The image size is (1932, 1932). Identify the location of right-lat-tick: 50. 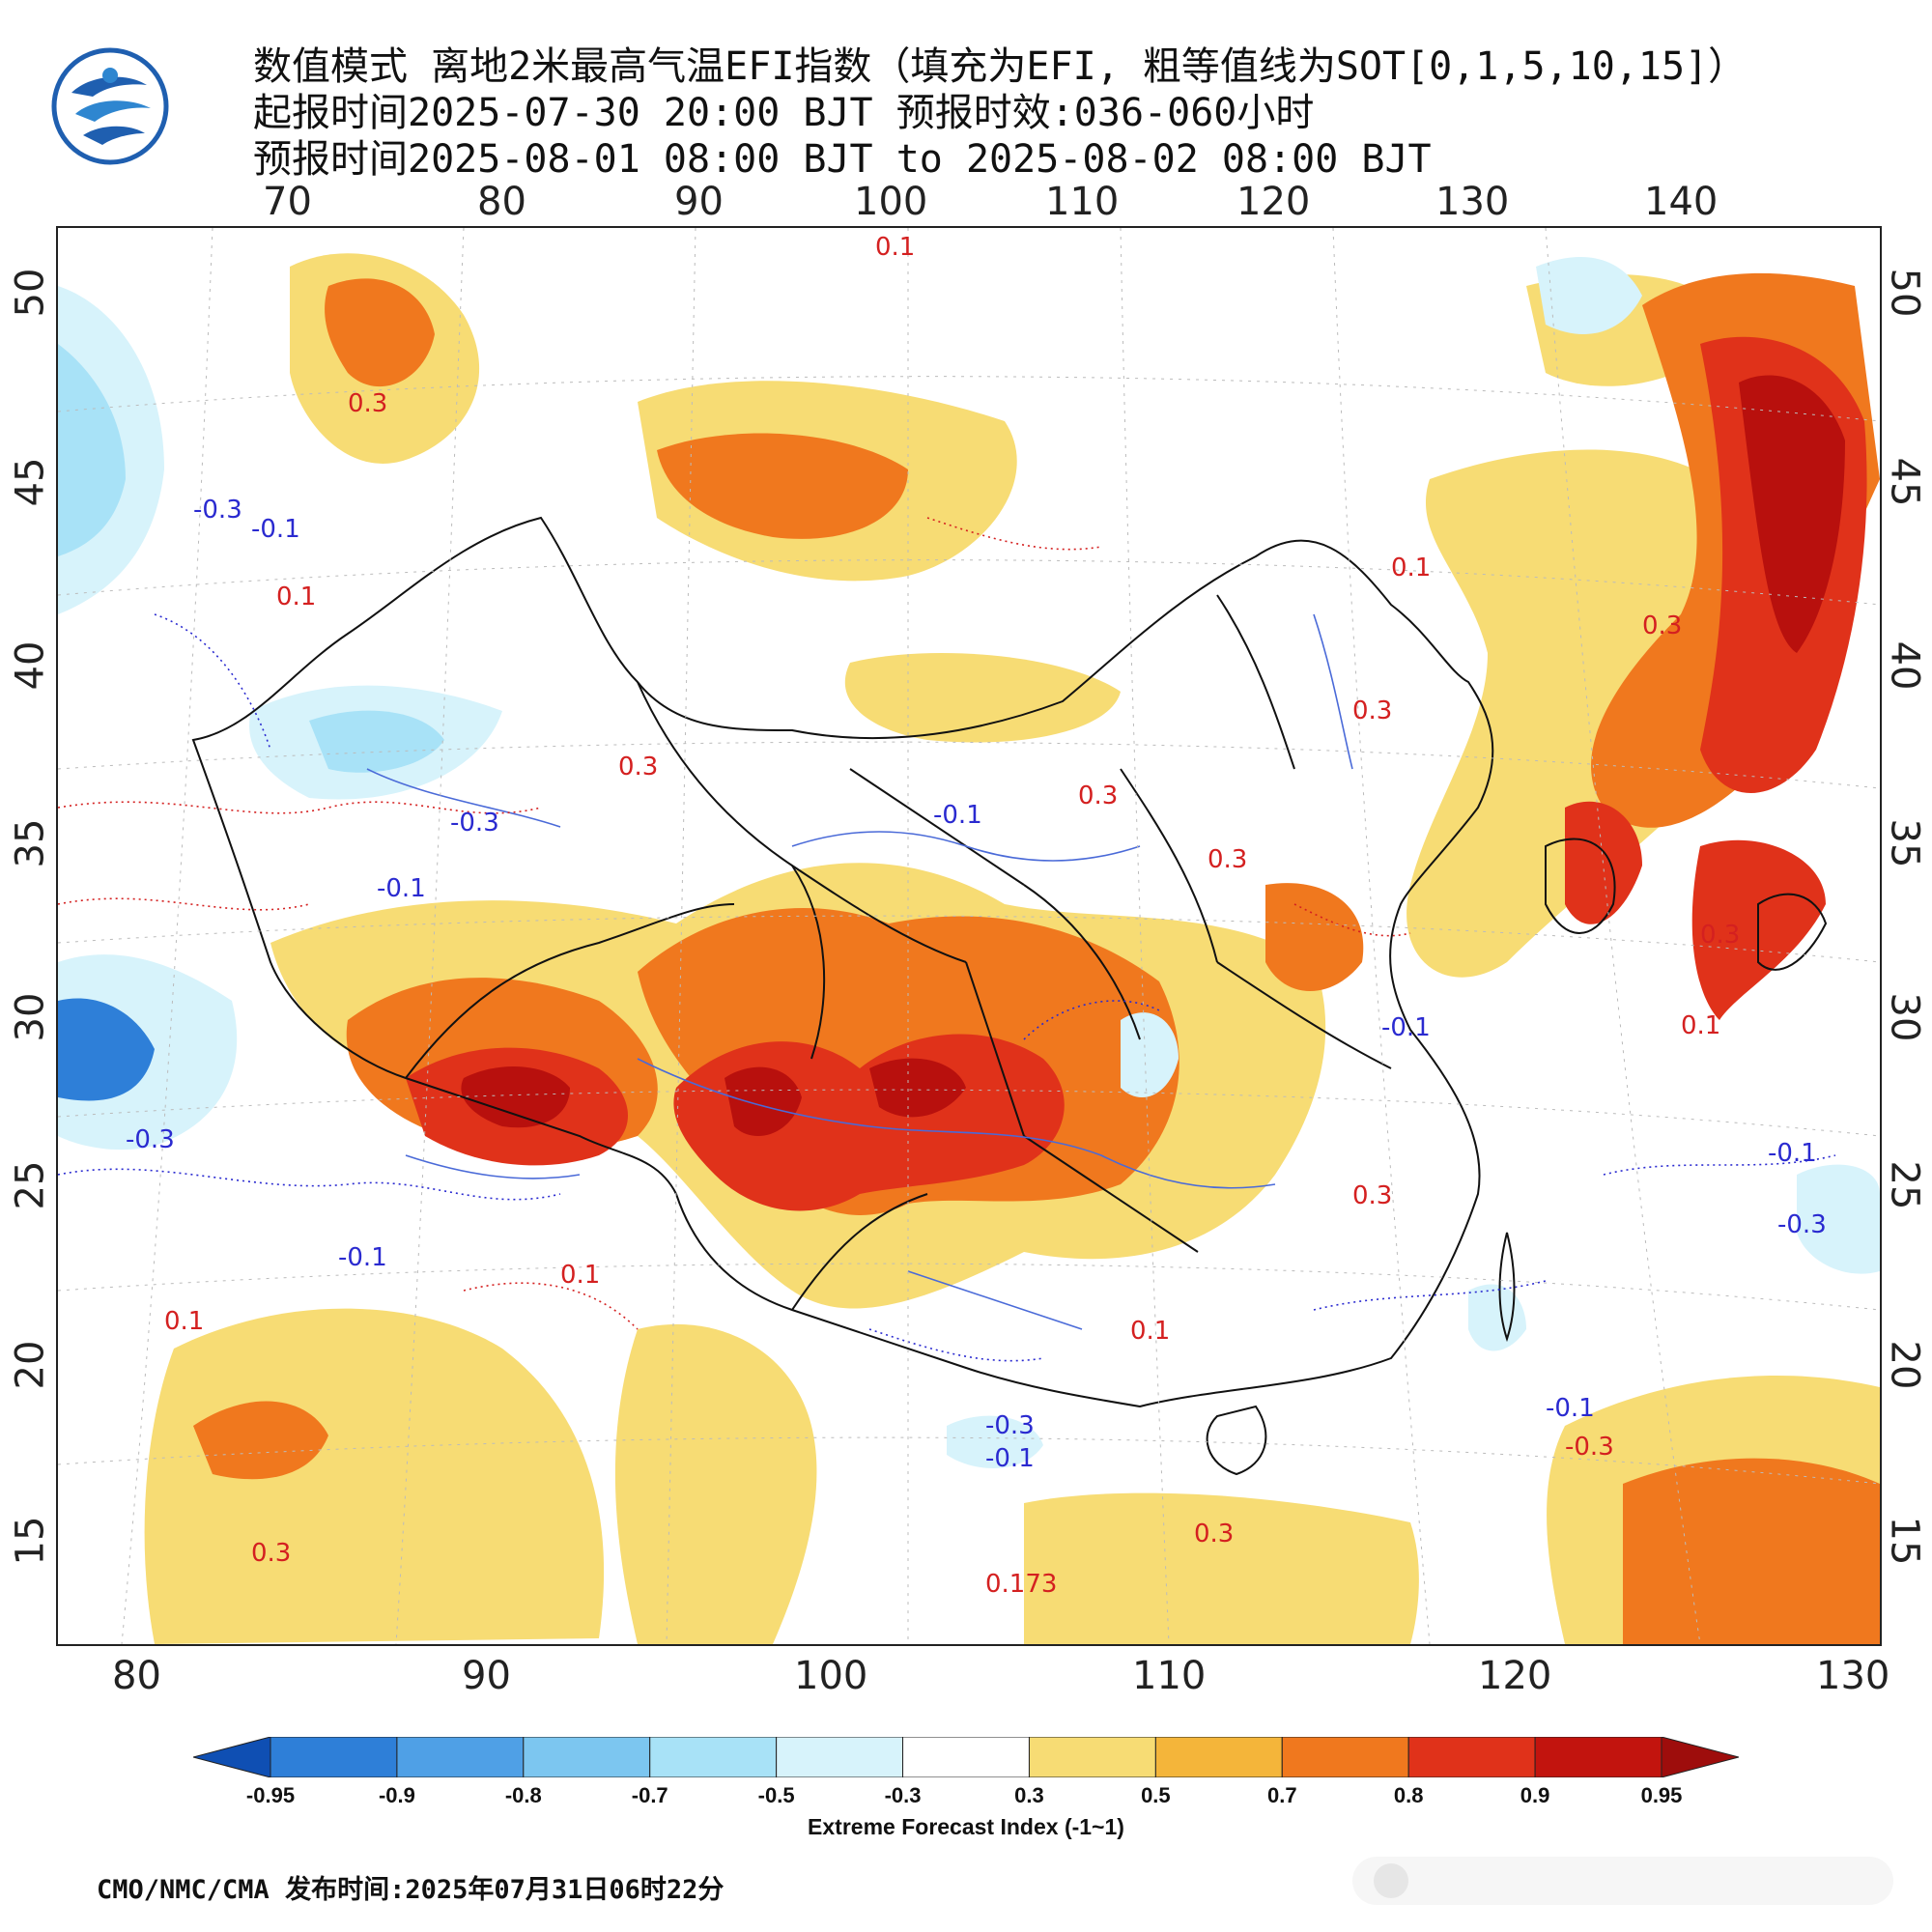
(1904, 293).